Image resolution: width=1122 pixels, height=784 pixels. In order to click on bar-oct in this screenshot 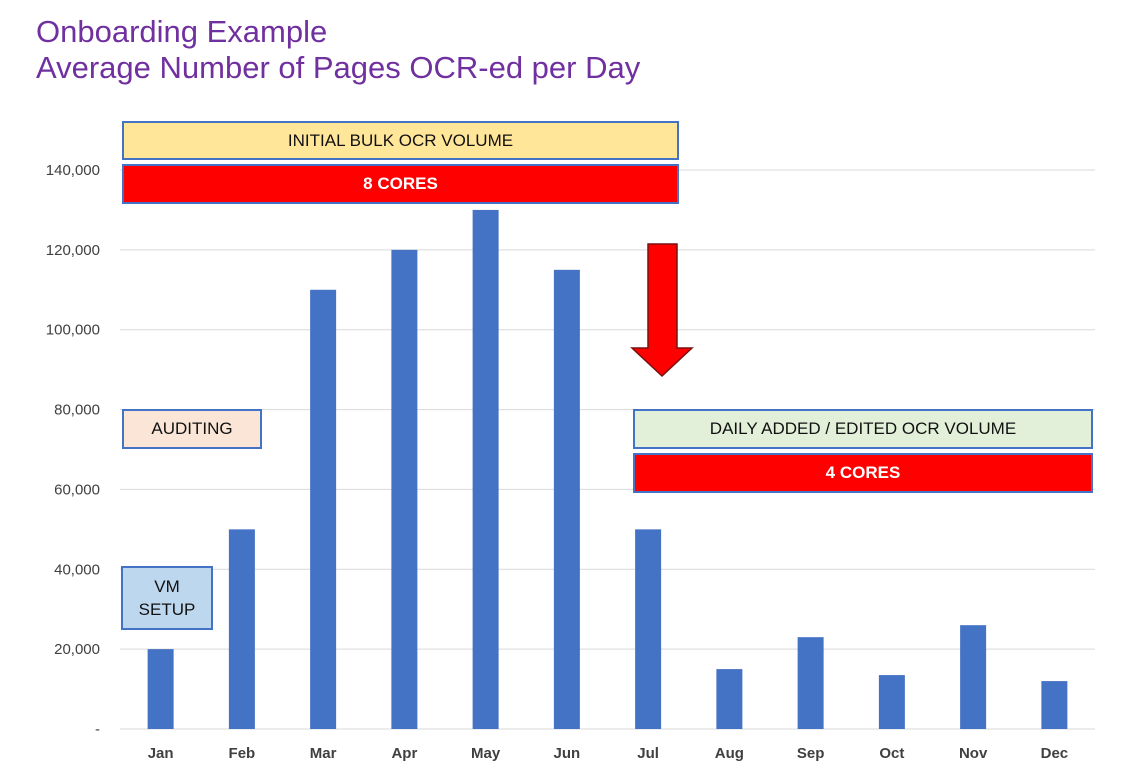, I will do `click(891, 702)`.